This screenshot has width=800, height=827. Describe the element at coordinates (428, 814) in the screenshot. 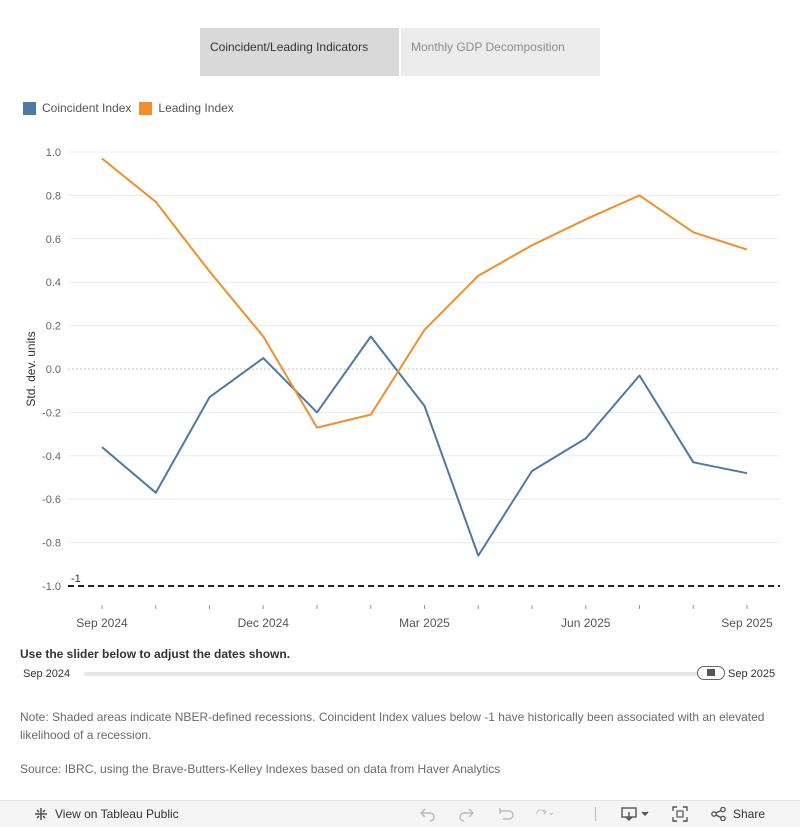

I see `undo-icon` at that location.